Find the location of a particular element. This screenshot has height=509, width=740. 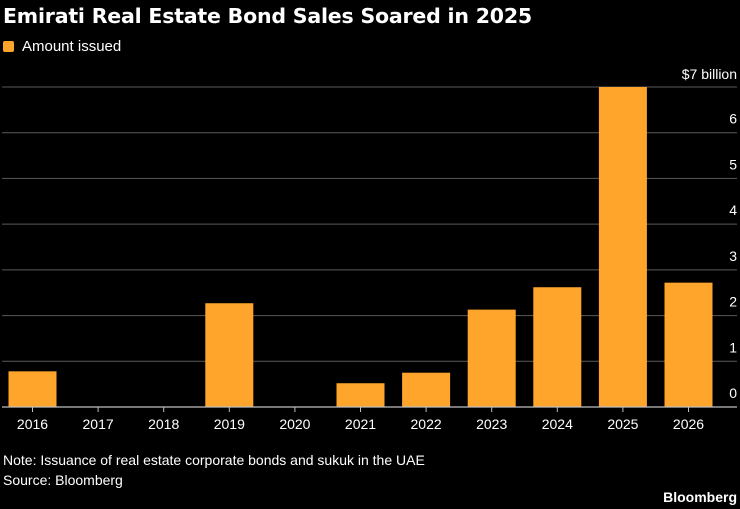

bar-2019 is located at coordinates (229, 355).